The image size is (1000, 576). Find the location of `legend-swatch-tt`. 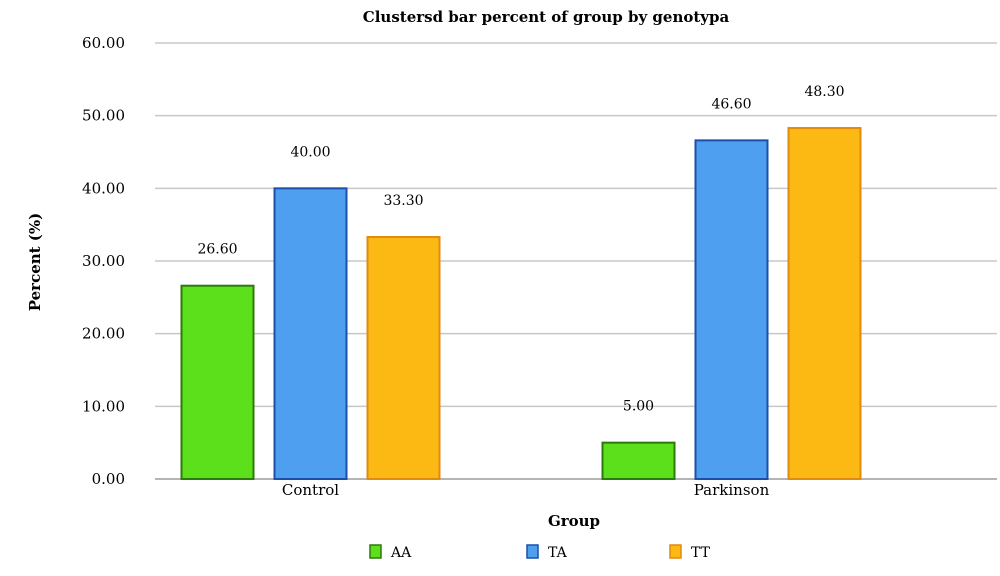

legend-swatch-tt is located at coordinates (675, 551).